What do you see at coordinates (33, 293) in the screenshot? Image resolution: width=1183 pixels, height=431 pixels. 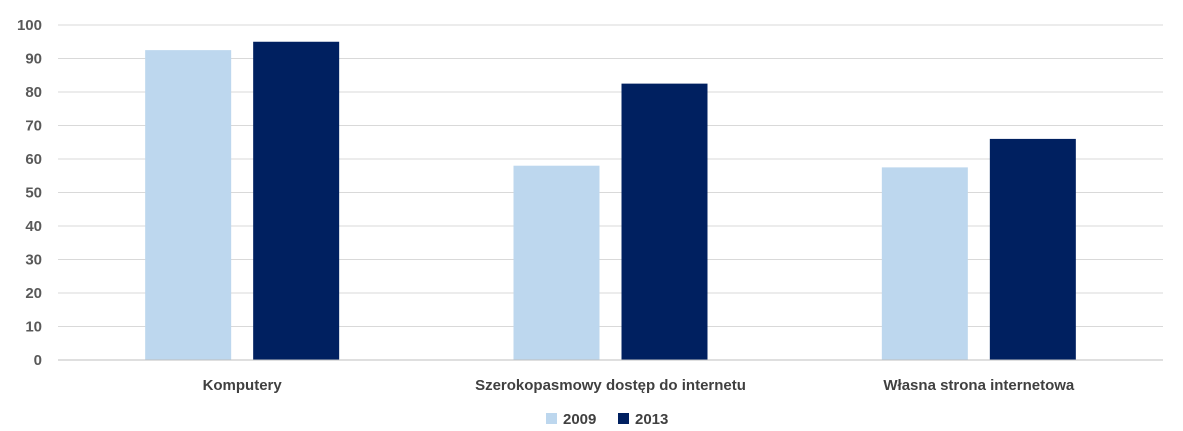 I see `y-tick-label: 20` at bounding box center [33, 293].